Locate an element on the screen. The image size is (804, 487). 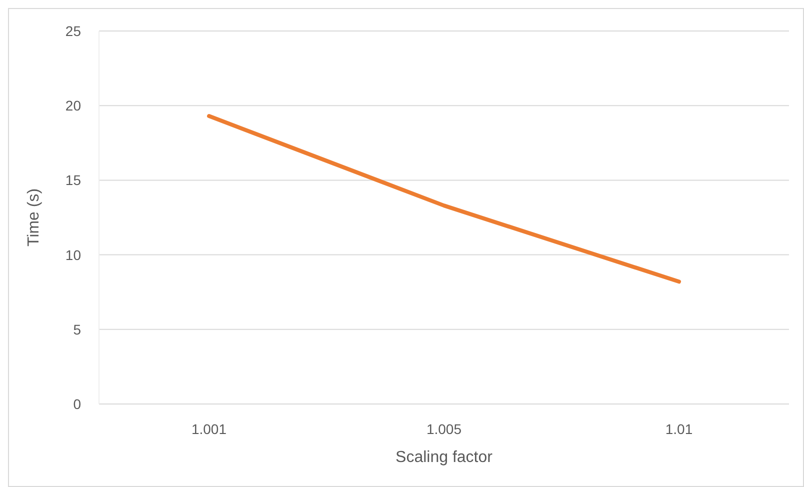
y-tick-label: 5 is located at coordinates (77, 329).